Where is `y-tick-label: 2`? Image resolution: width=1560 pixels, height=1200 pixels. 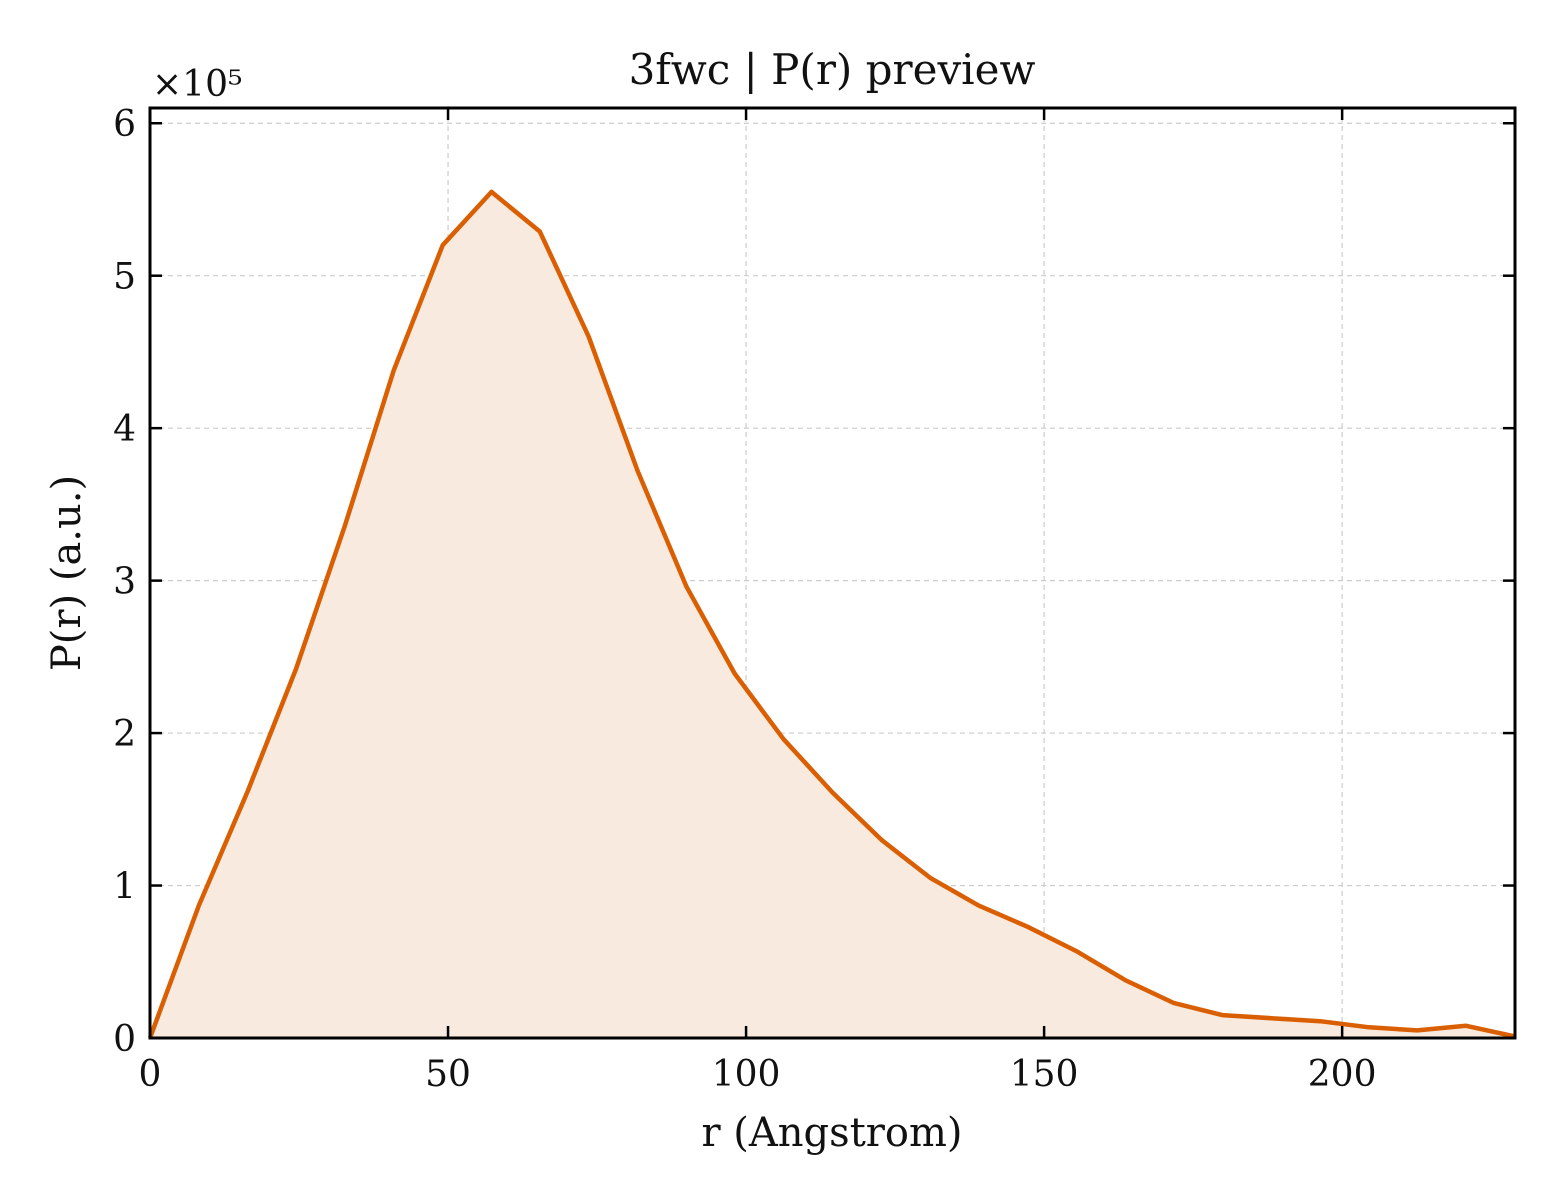
y-tick-label: 2 is located at coordinates (124, 734).